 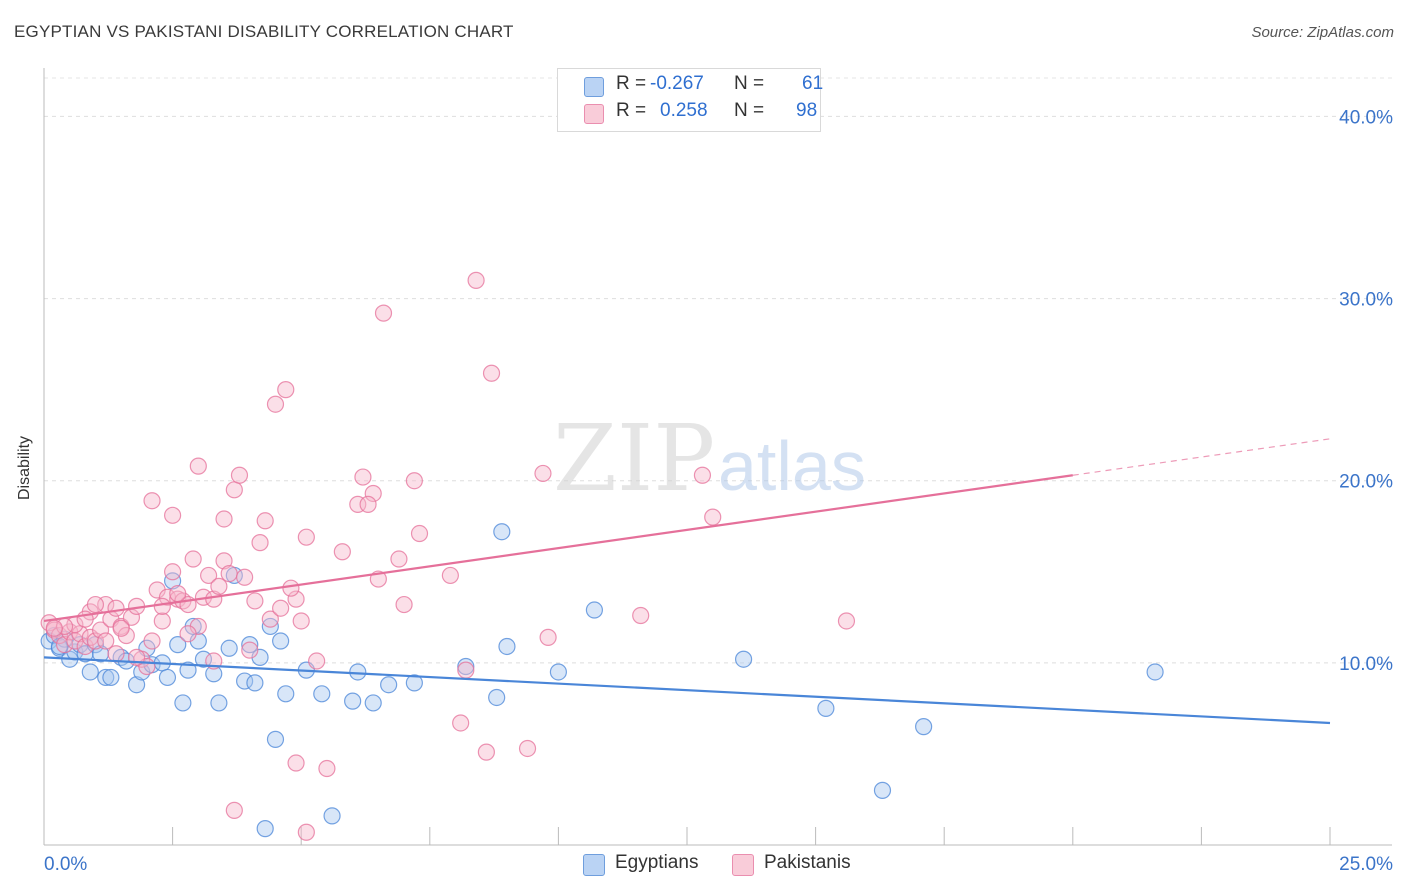 I want to click on stats-legend: R = -0.267 N = 61 R = 0.258 N = 98, so click(x=690, y=100).